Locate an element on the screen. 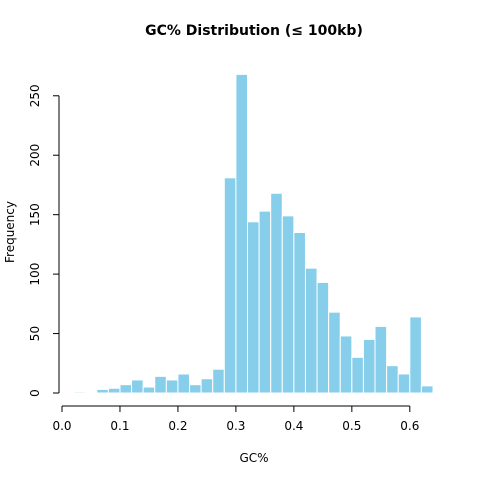  x-axis-label: GC% is located at coordinates (253, 458).